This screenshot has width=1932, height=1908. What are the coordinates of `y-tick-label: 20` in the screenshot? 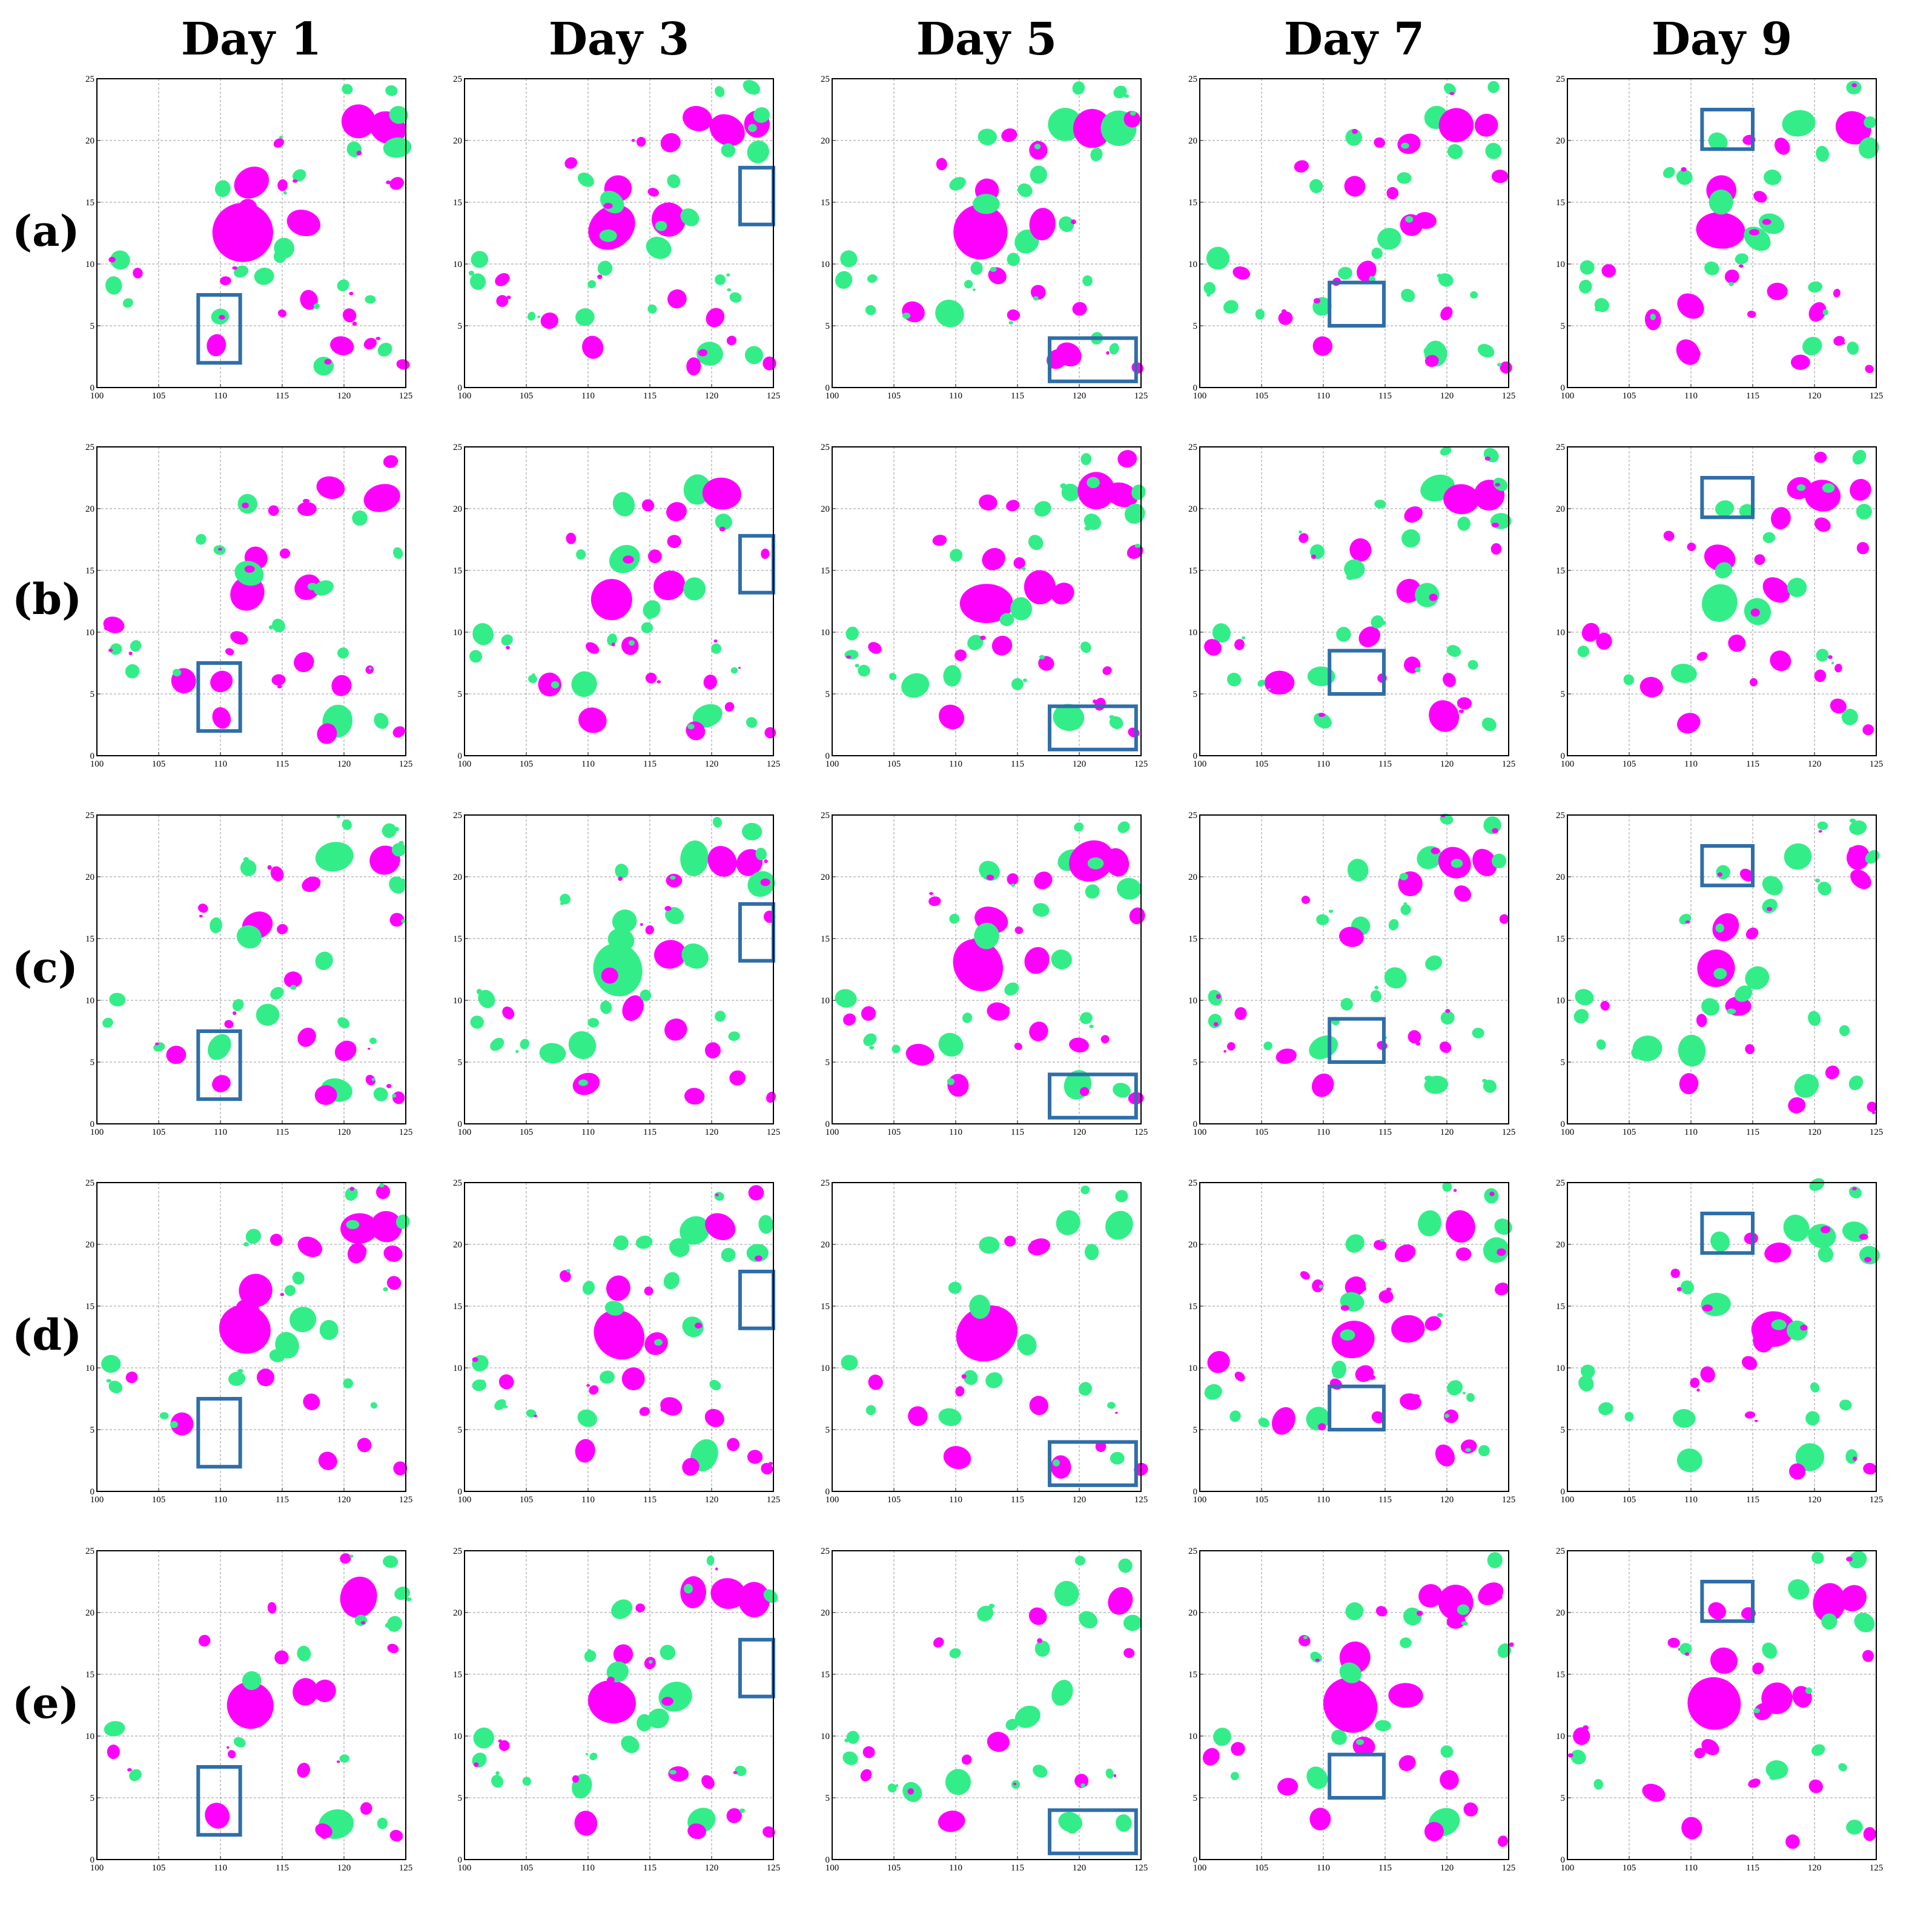 It's located at (826, 1245).